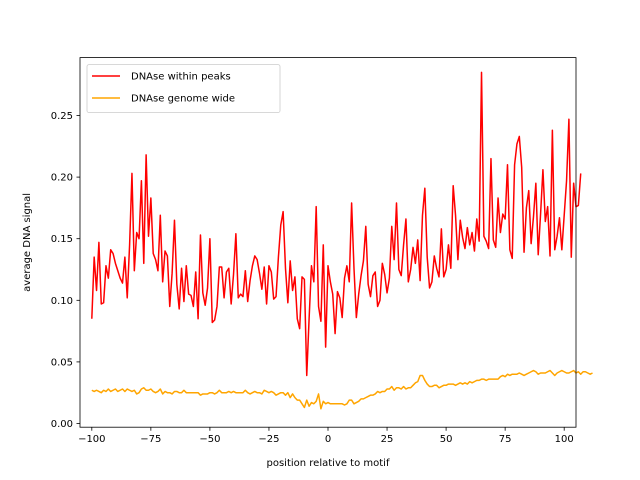 The width and height of the screenshot is (640, 480). I want to click on x-tick-label: −100, so click(91, 439).